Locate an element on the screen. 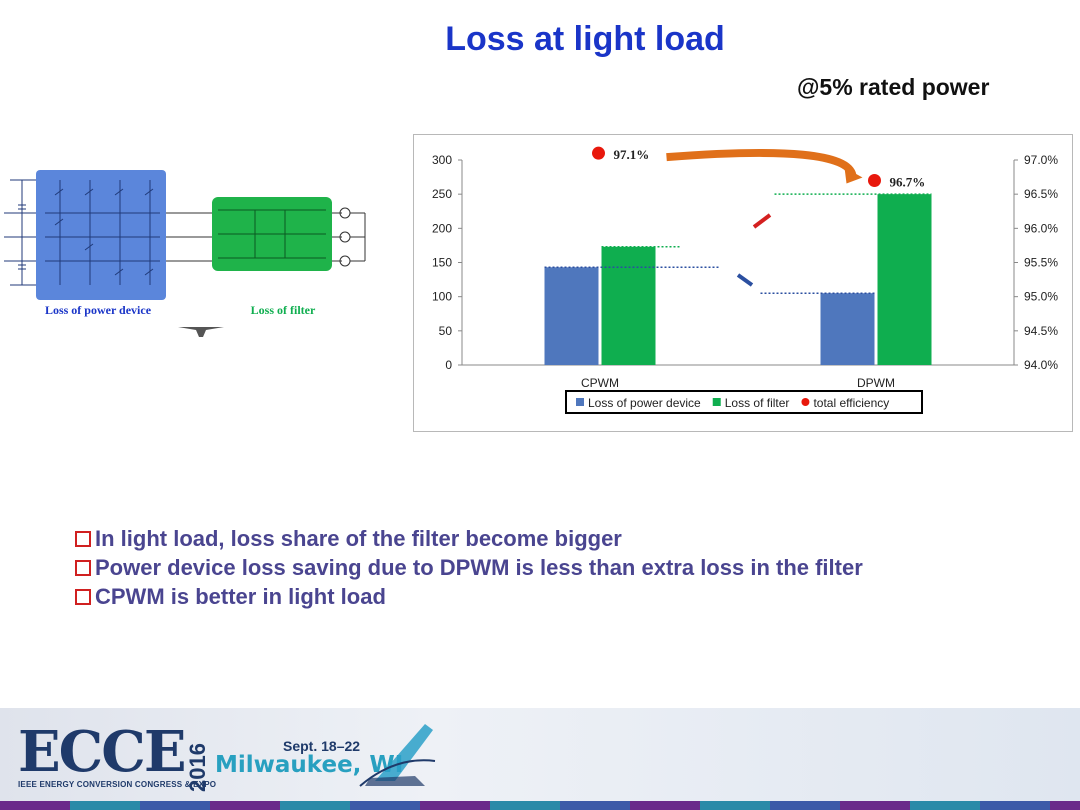  y-tick-label: 300 is located at coordinates (442, 160).